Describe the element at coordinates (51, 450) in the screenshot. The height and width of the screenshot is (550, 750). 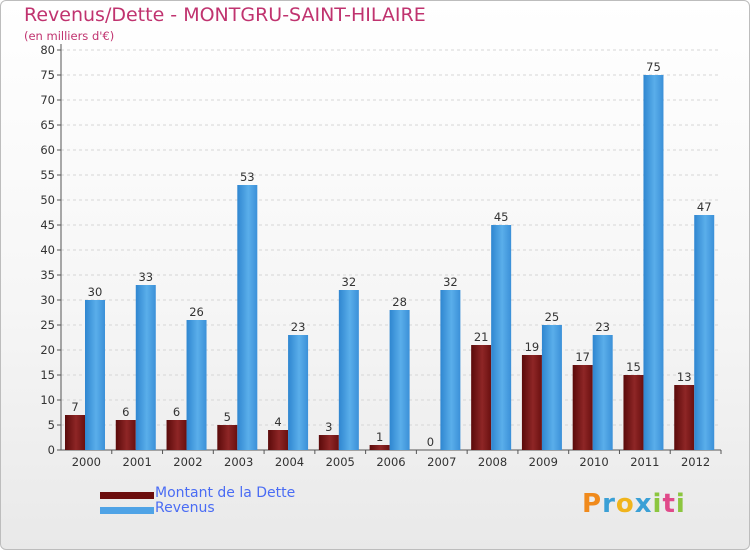
I see `y-tick-label: 0` at that location.